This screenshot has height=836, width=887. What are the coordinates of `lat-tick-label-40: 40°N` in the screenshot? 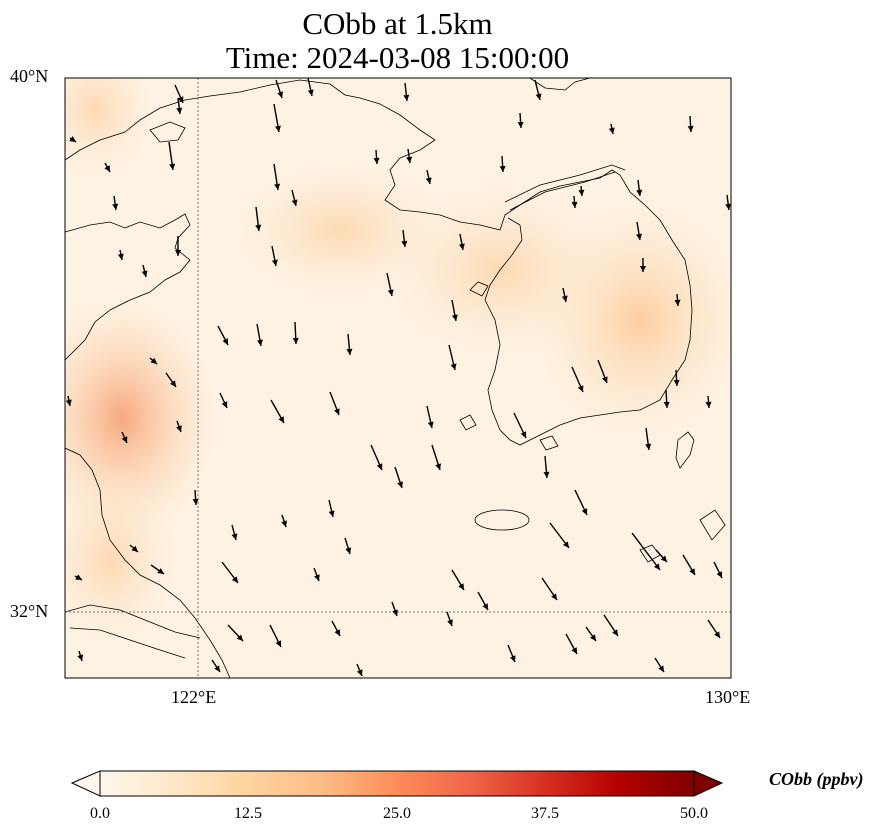 It's located at (29, 76).